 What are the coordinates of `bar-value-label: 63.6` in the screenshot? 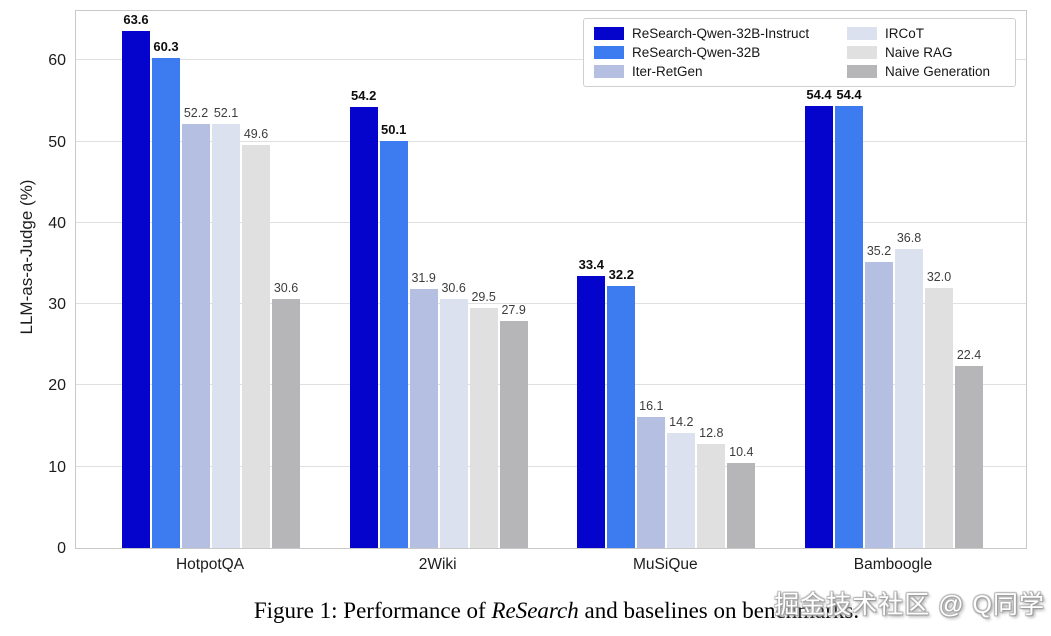 It's located at (136, 19).